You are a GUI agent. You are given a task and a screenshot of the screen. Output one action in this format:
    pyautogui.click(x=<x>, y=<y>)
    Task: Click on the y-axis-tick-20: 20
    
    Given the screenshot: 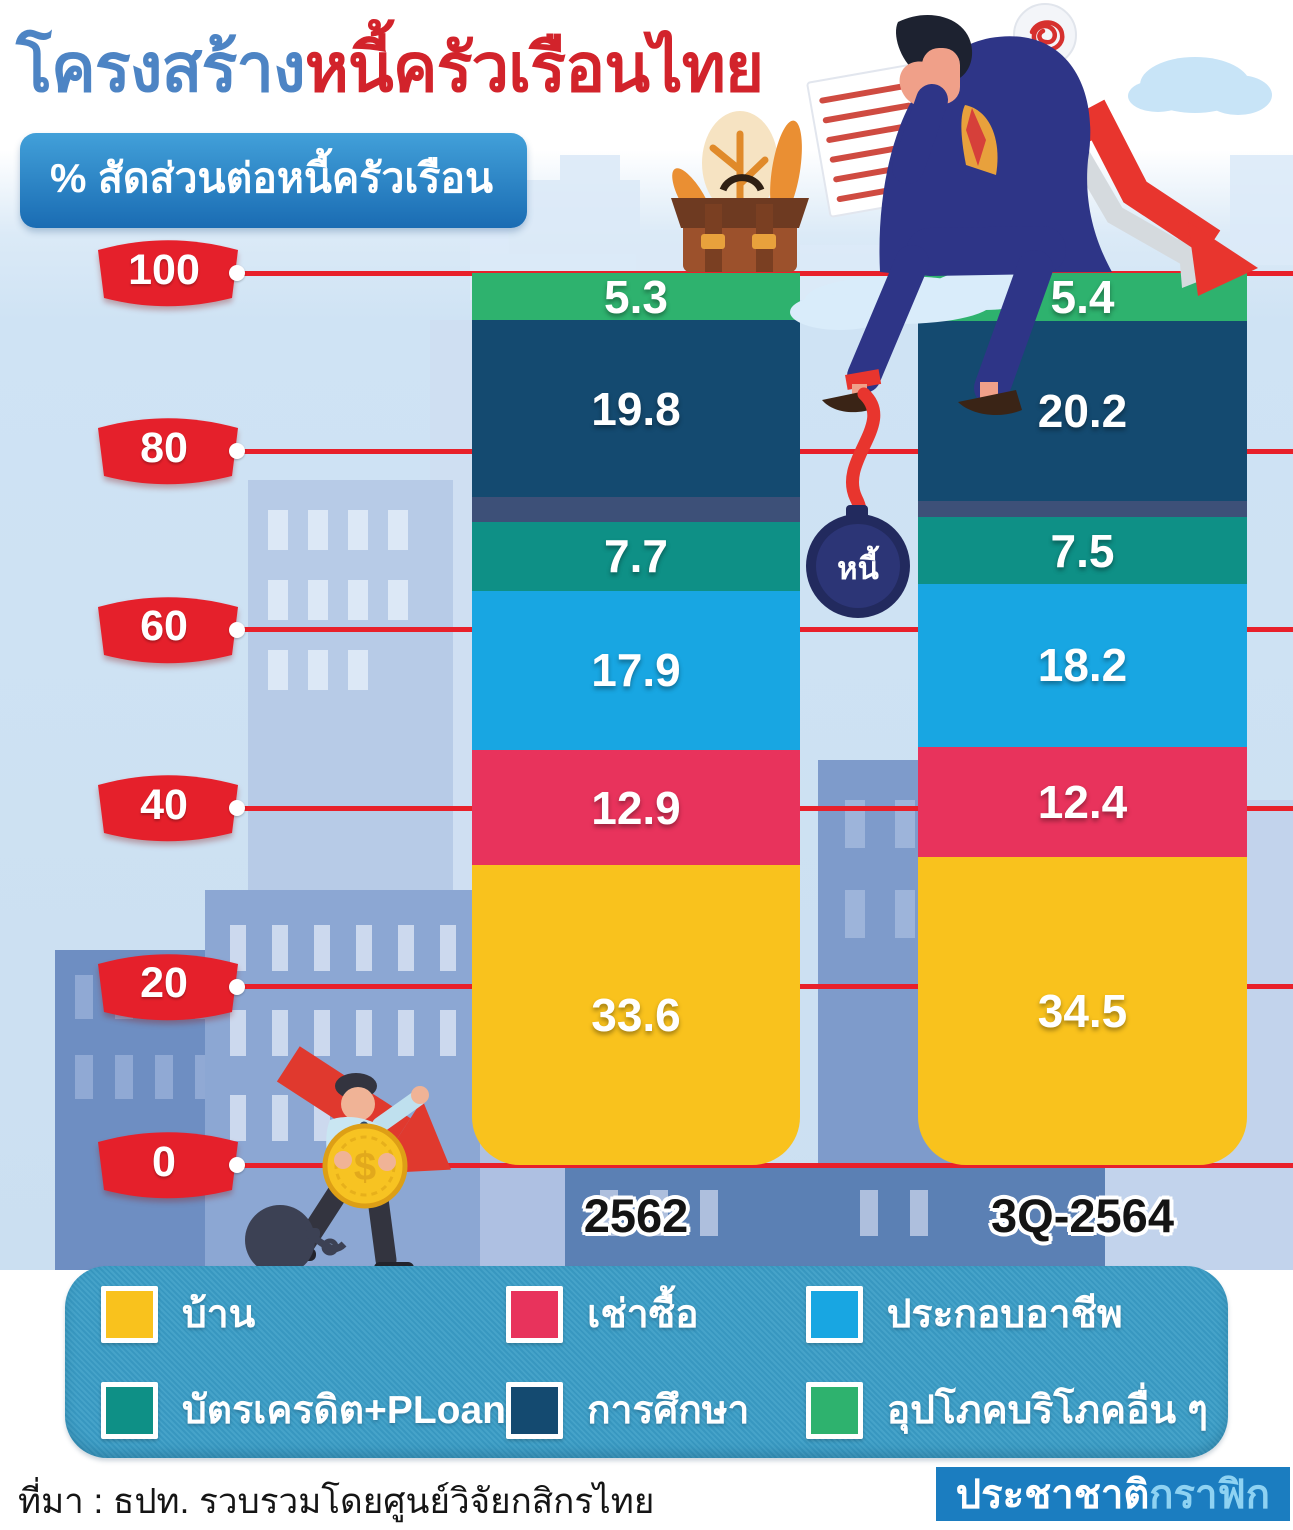 What is the action you would take?
    pyautogui.click(x=168, y=986)
    